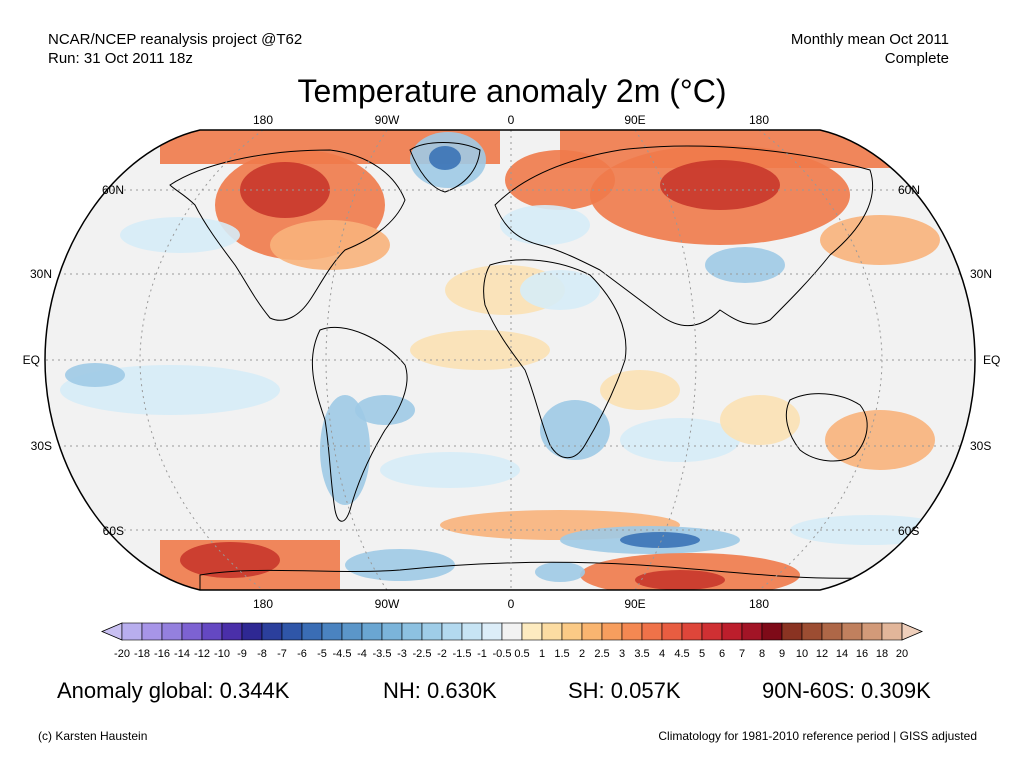 The width and height of the screenshot is (1024, 768). Describe the element at coordinates (641, 654) in the screenshot. I see `colorbar-tick-label: 3.5` at that location.